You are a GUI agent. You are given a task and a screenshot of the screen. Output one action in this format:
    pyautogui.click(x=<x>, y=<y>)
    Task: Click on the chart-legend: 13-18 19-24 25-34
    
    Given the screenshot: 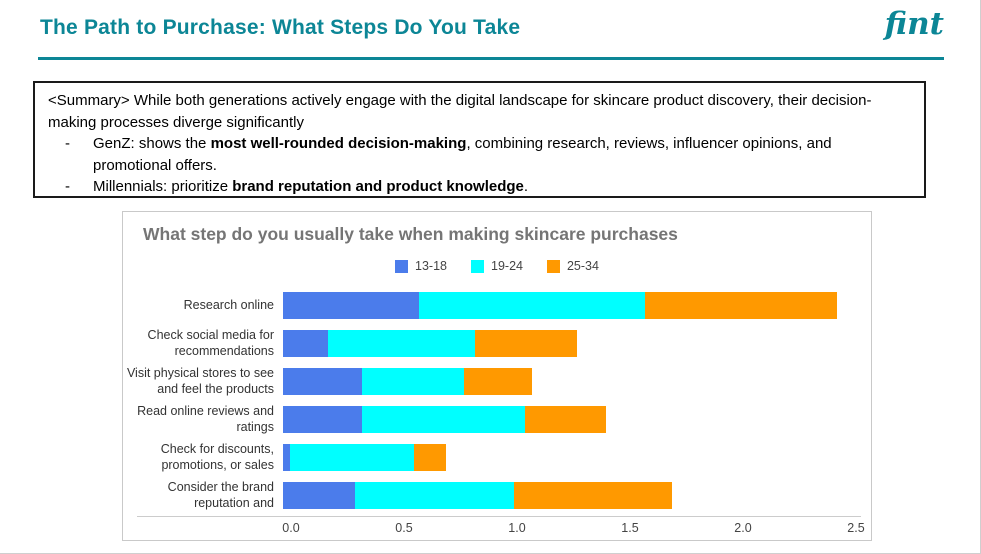 What is the action you would take?
    pyautogui.click(x=497, y=266)
    